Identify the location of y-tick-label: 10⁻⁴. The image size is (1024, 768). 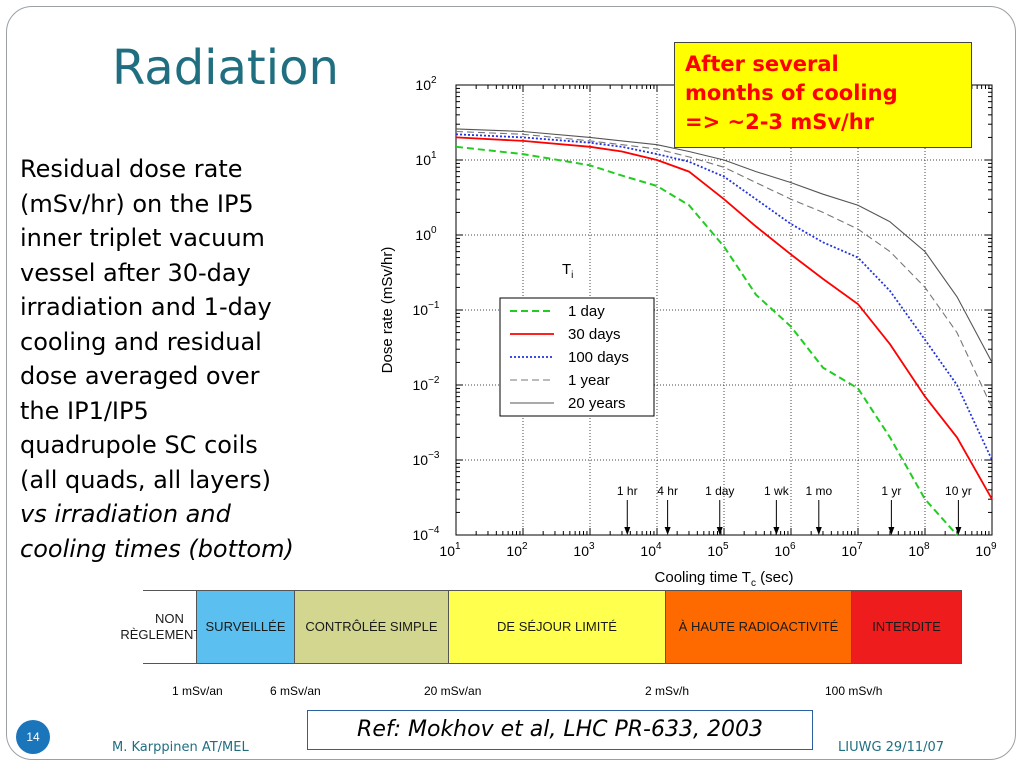
(426, 534).